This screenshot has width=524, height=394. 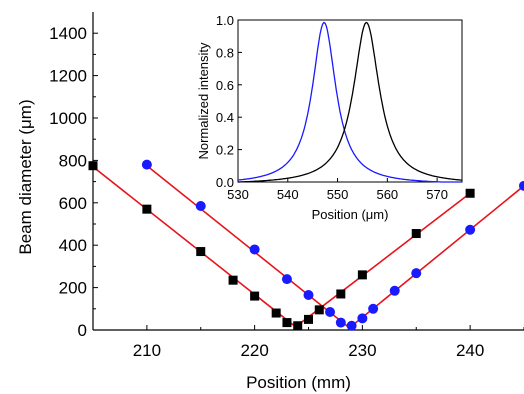 I want to click on inset-x-tick-label: 530, so click(x=238, y=194).